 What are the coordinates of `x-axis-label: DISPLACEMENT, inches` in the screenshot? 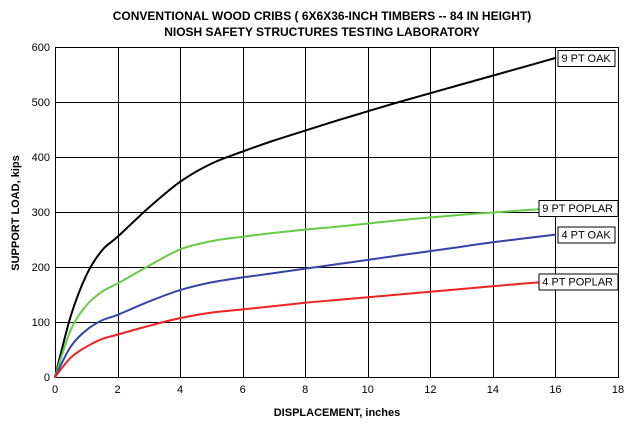 It's located at (337, 413).